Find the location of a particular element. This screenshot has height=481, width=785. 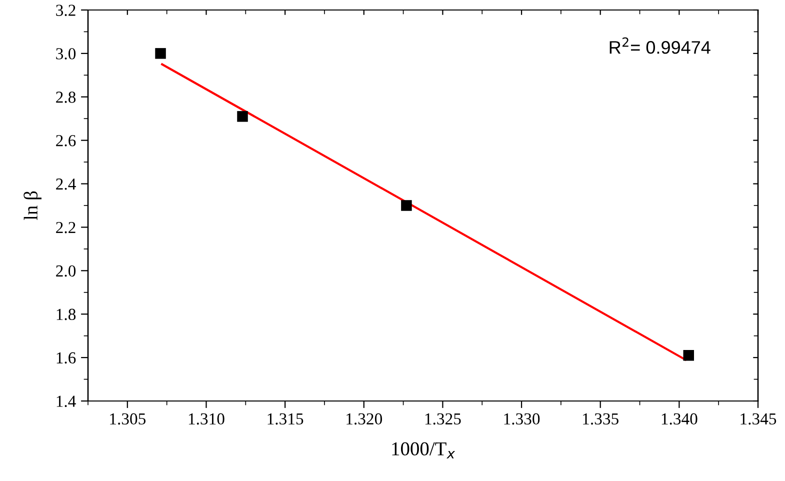

y-tick-label: 2.6 is located at coordinates (66, 140).